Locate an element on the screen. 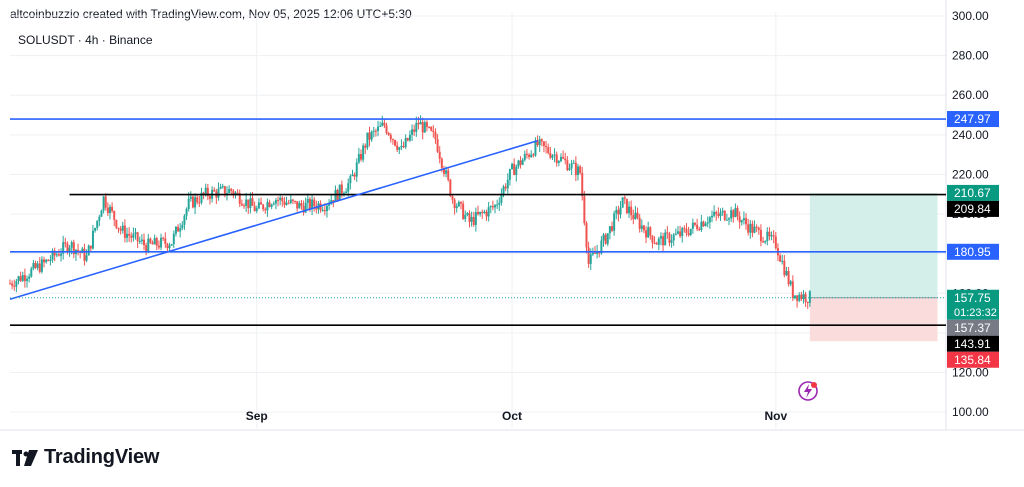 The height and width of the screenshot is (487, 1024). tradingview-brand: TradingView is located at coordinates (102, 457).